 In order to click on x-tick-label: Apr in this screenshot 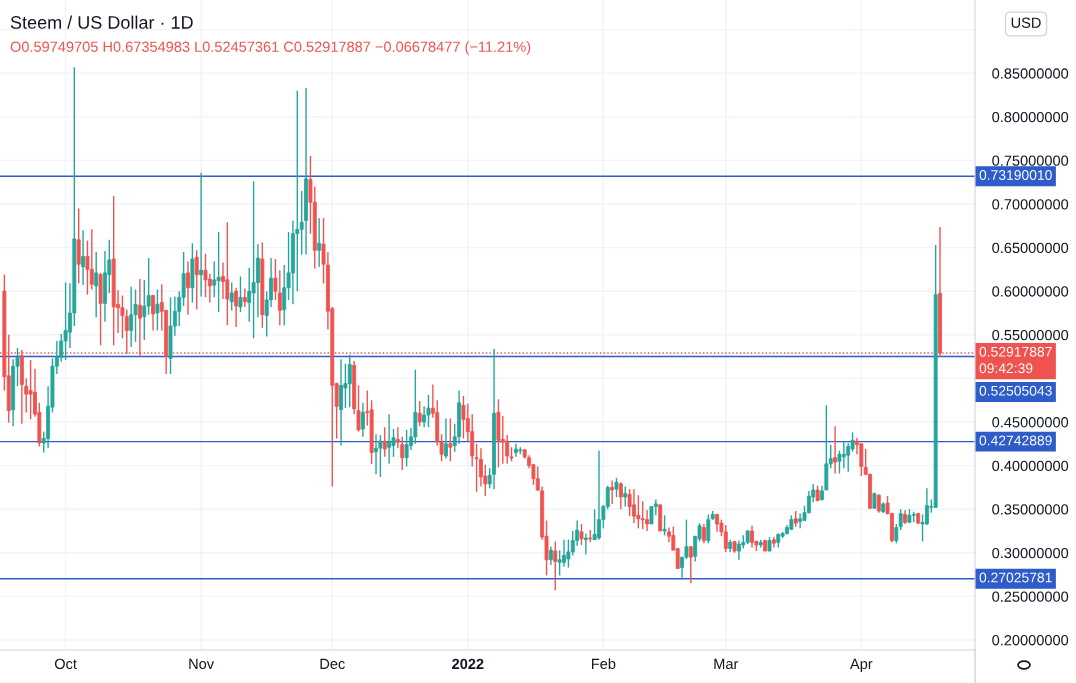, I will do `click(861, 665)`.